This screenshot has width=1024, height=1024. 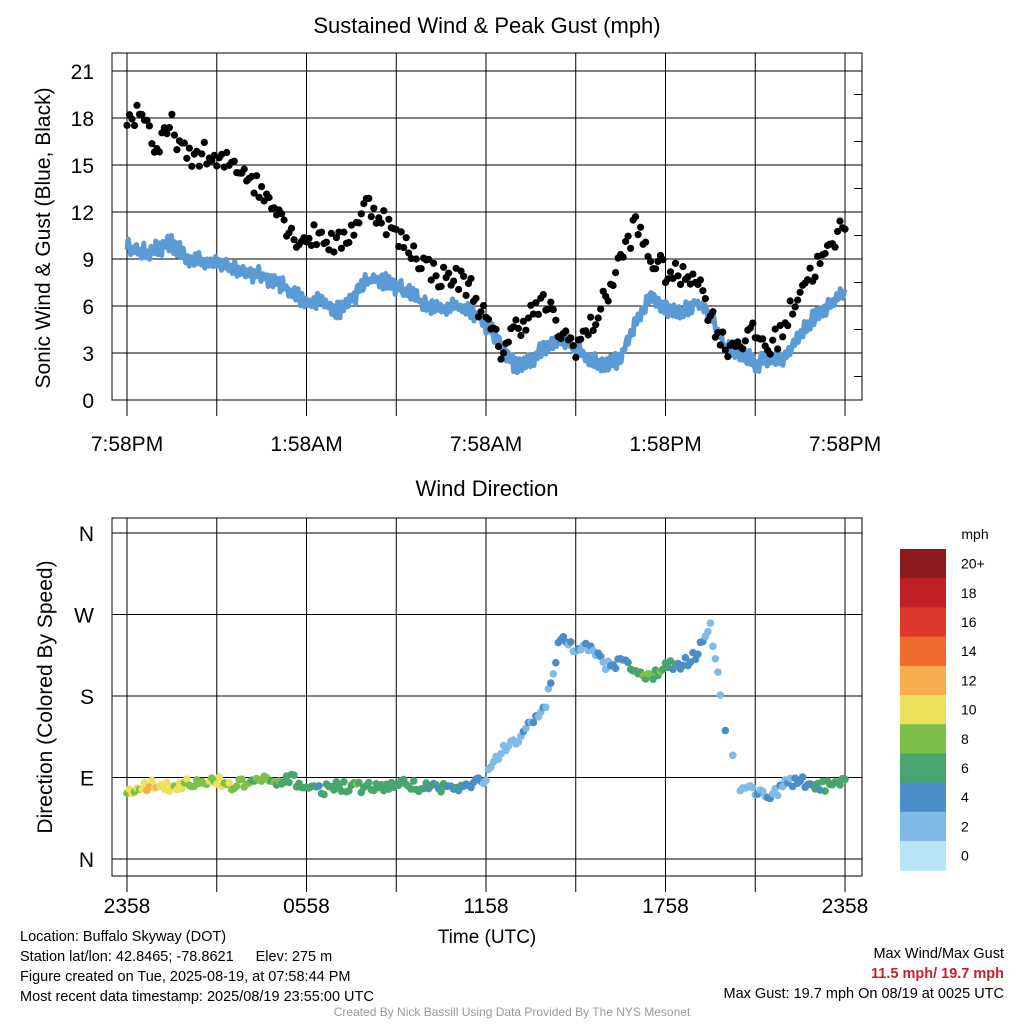 I want to click on latlon-text: Station lat/lon: 42.8465; -78.8621, so click(x=127, y=957).